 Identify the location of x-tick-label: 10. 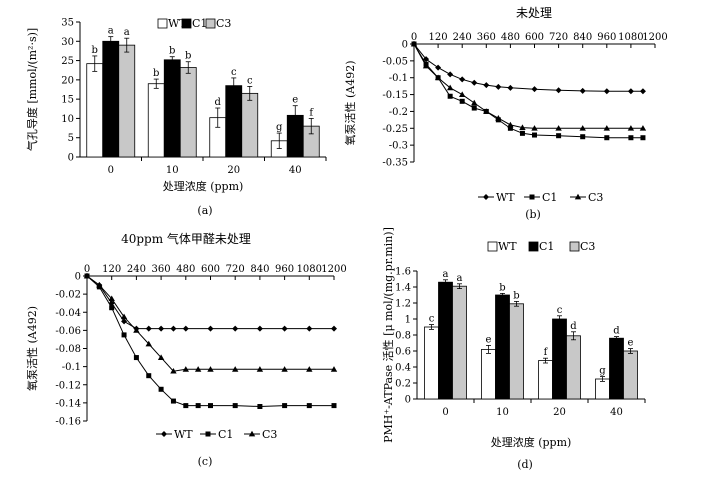
(172, 170).